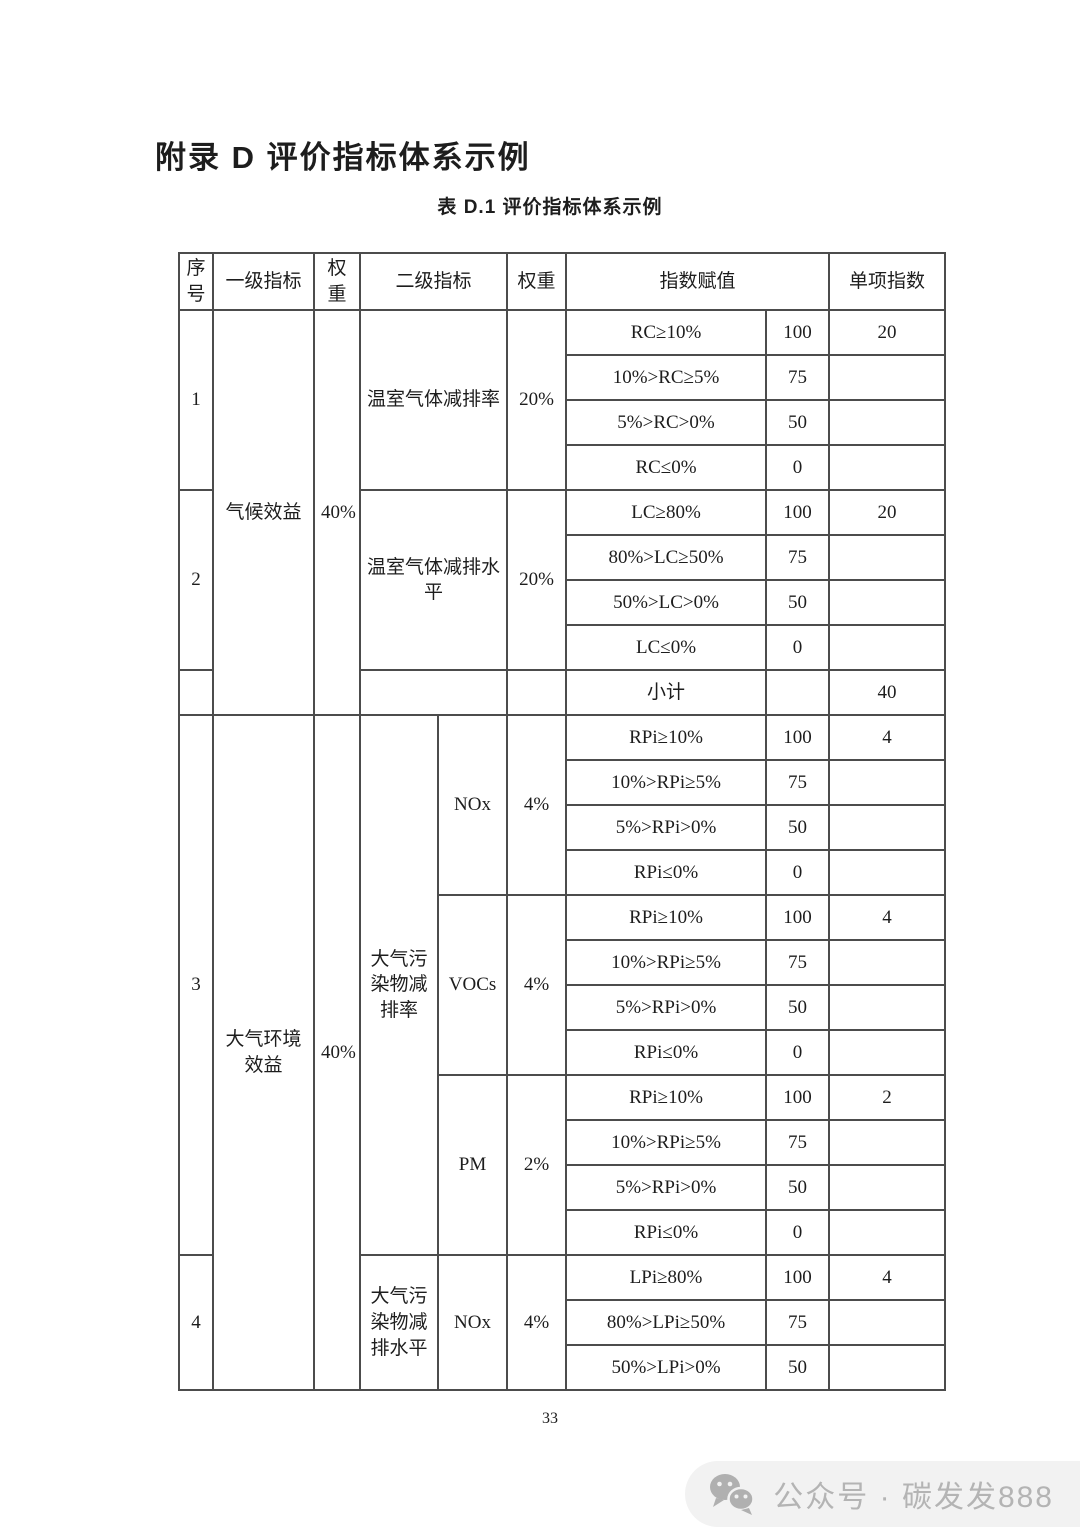 The height and width of the screenshot is (1527, 1080). I want to click on header-weight1: 权重, so click(337, 281).